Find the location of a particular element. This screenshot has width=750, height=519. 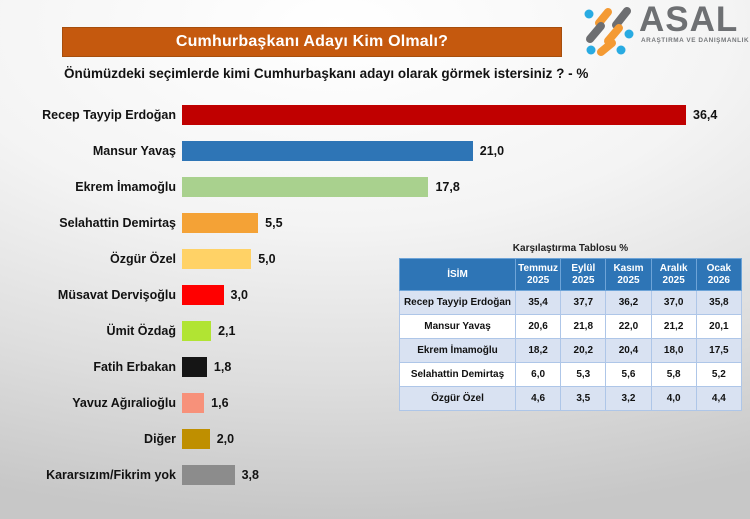

table-value-cell: 21,8 is located at coordinates (583, 326).